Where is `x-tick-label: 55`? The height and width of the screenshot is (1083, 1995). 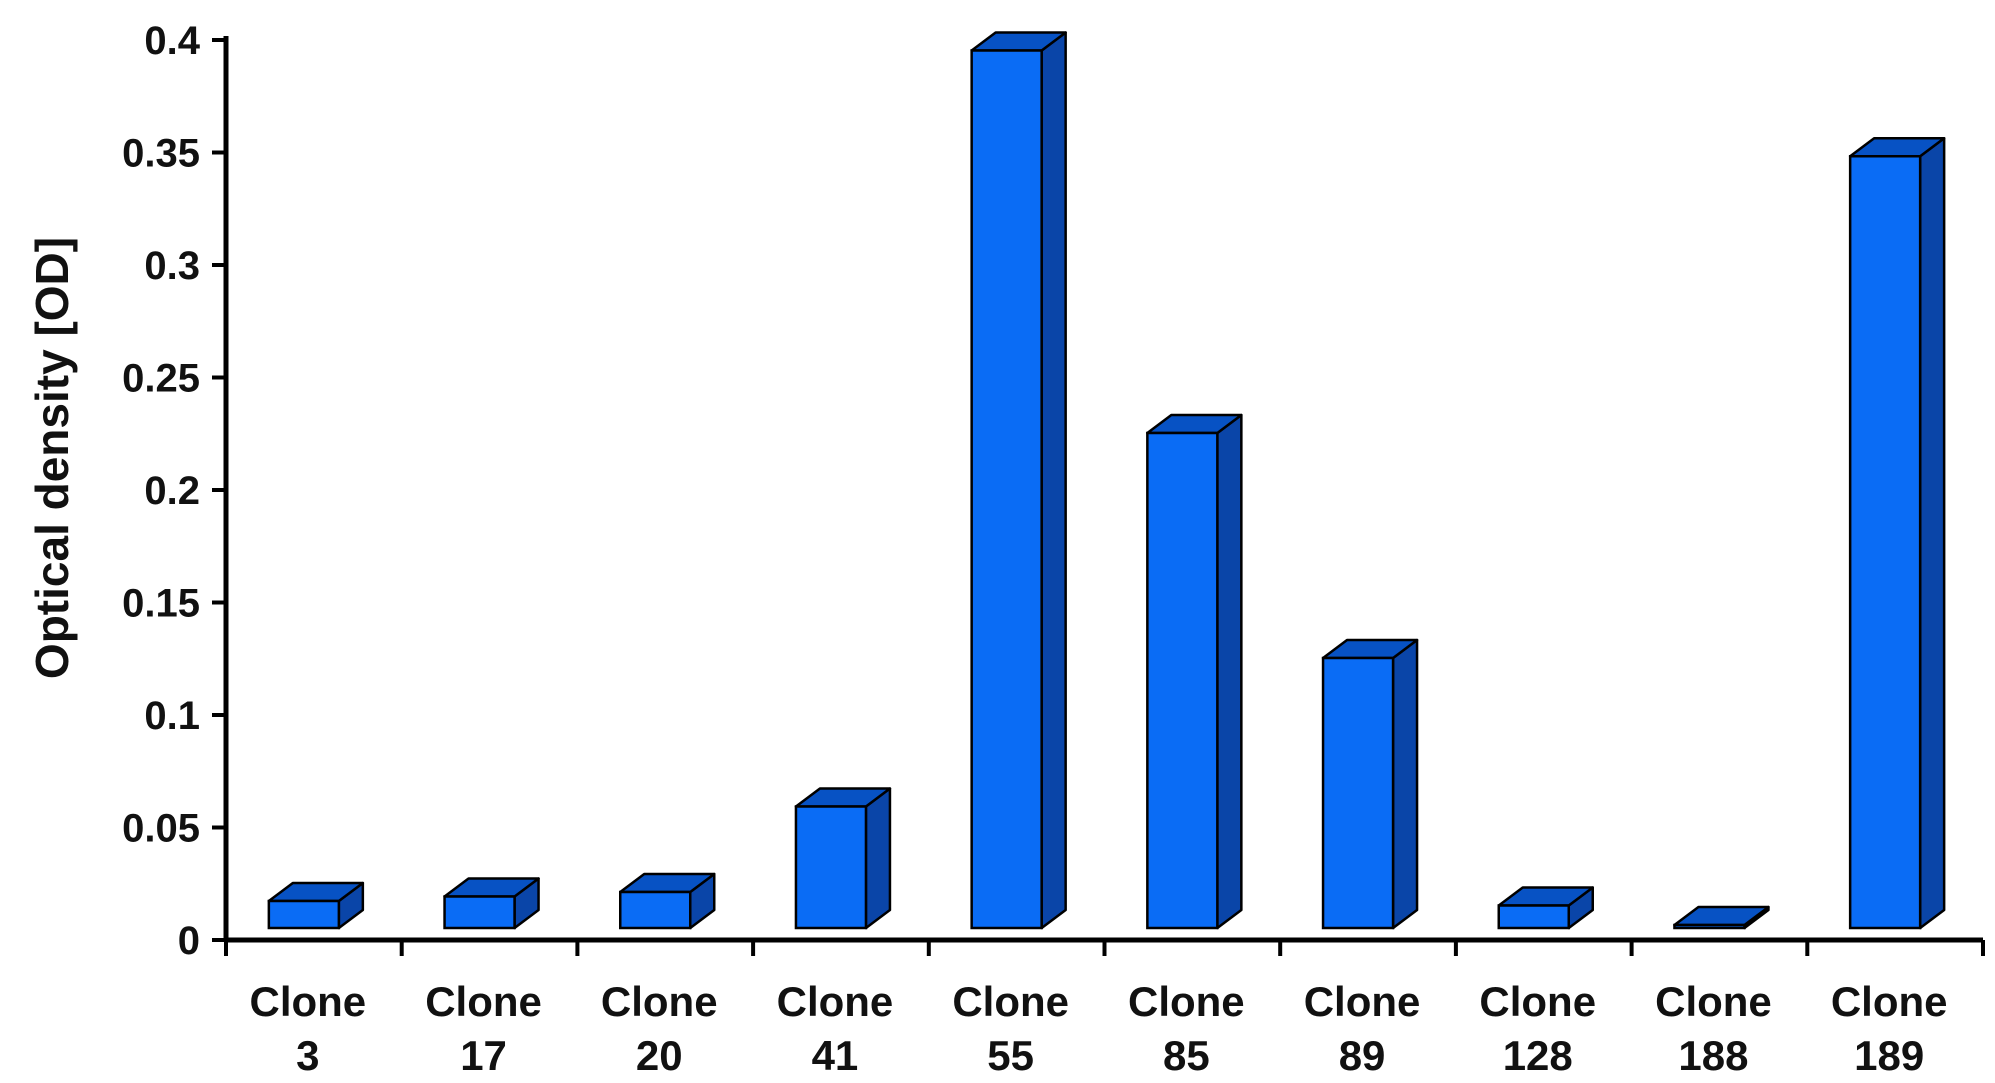
x-tick-label: 55 is located at coordinates (1010, 1055).